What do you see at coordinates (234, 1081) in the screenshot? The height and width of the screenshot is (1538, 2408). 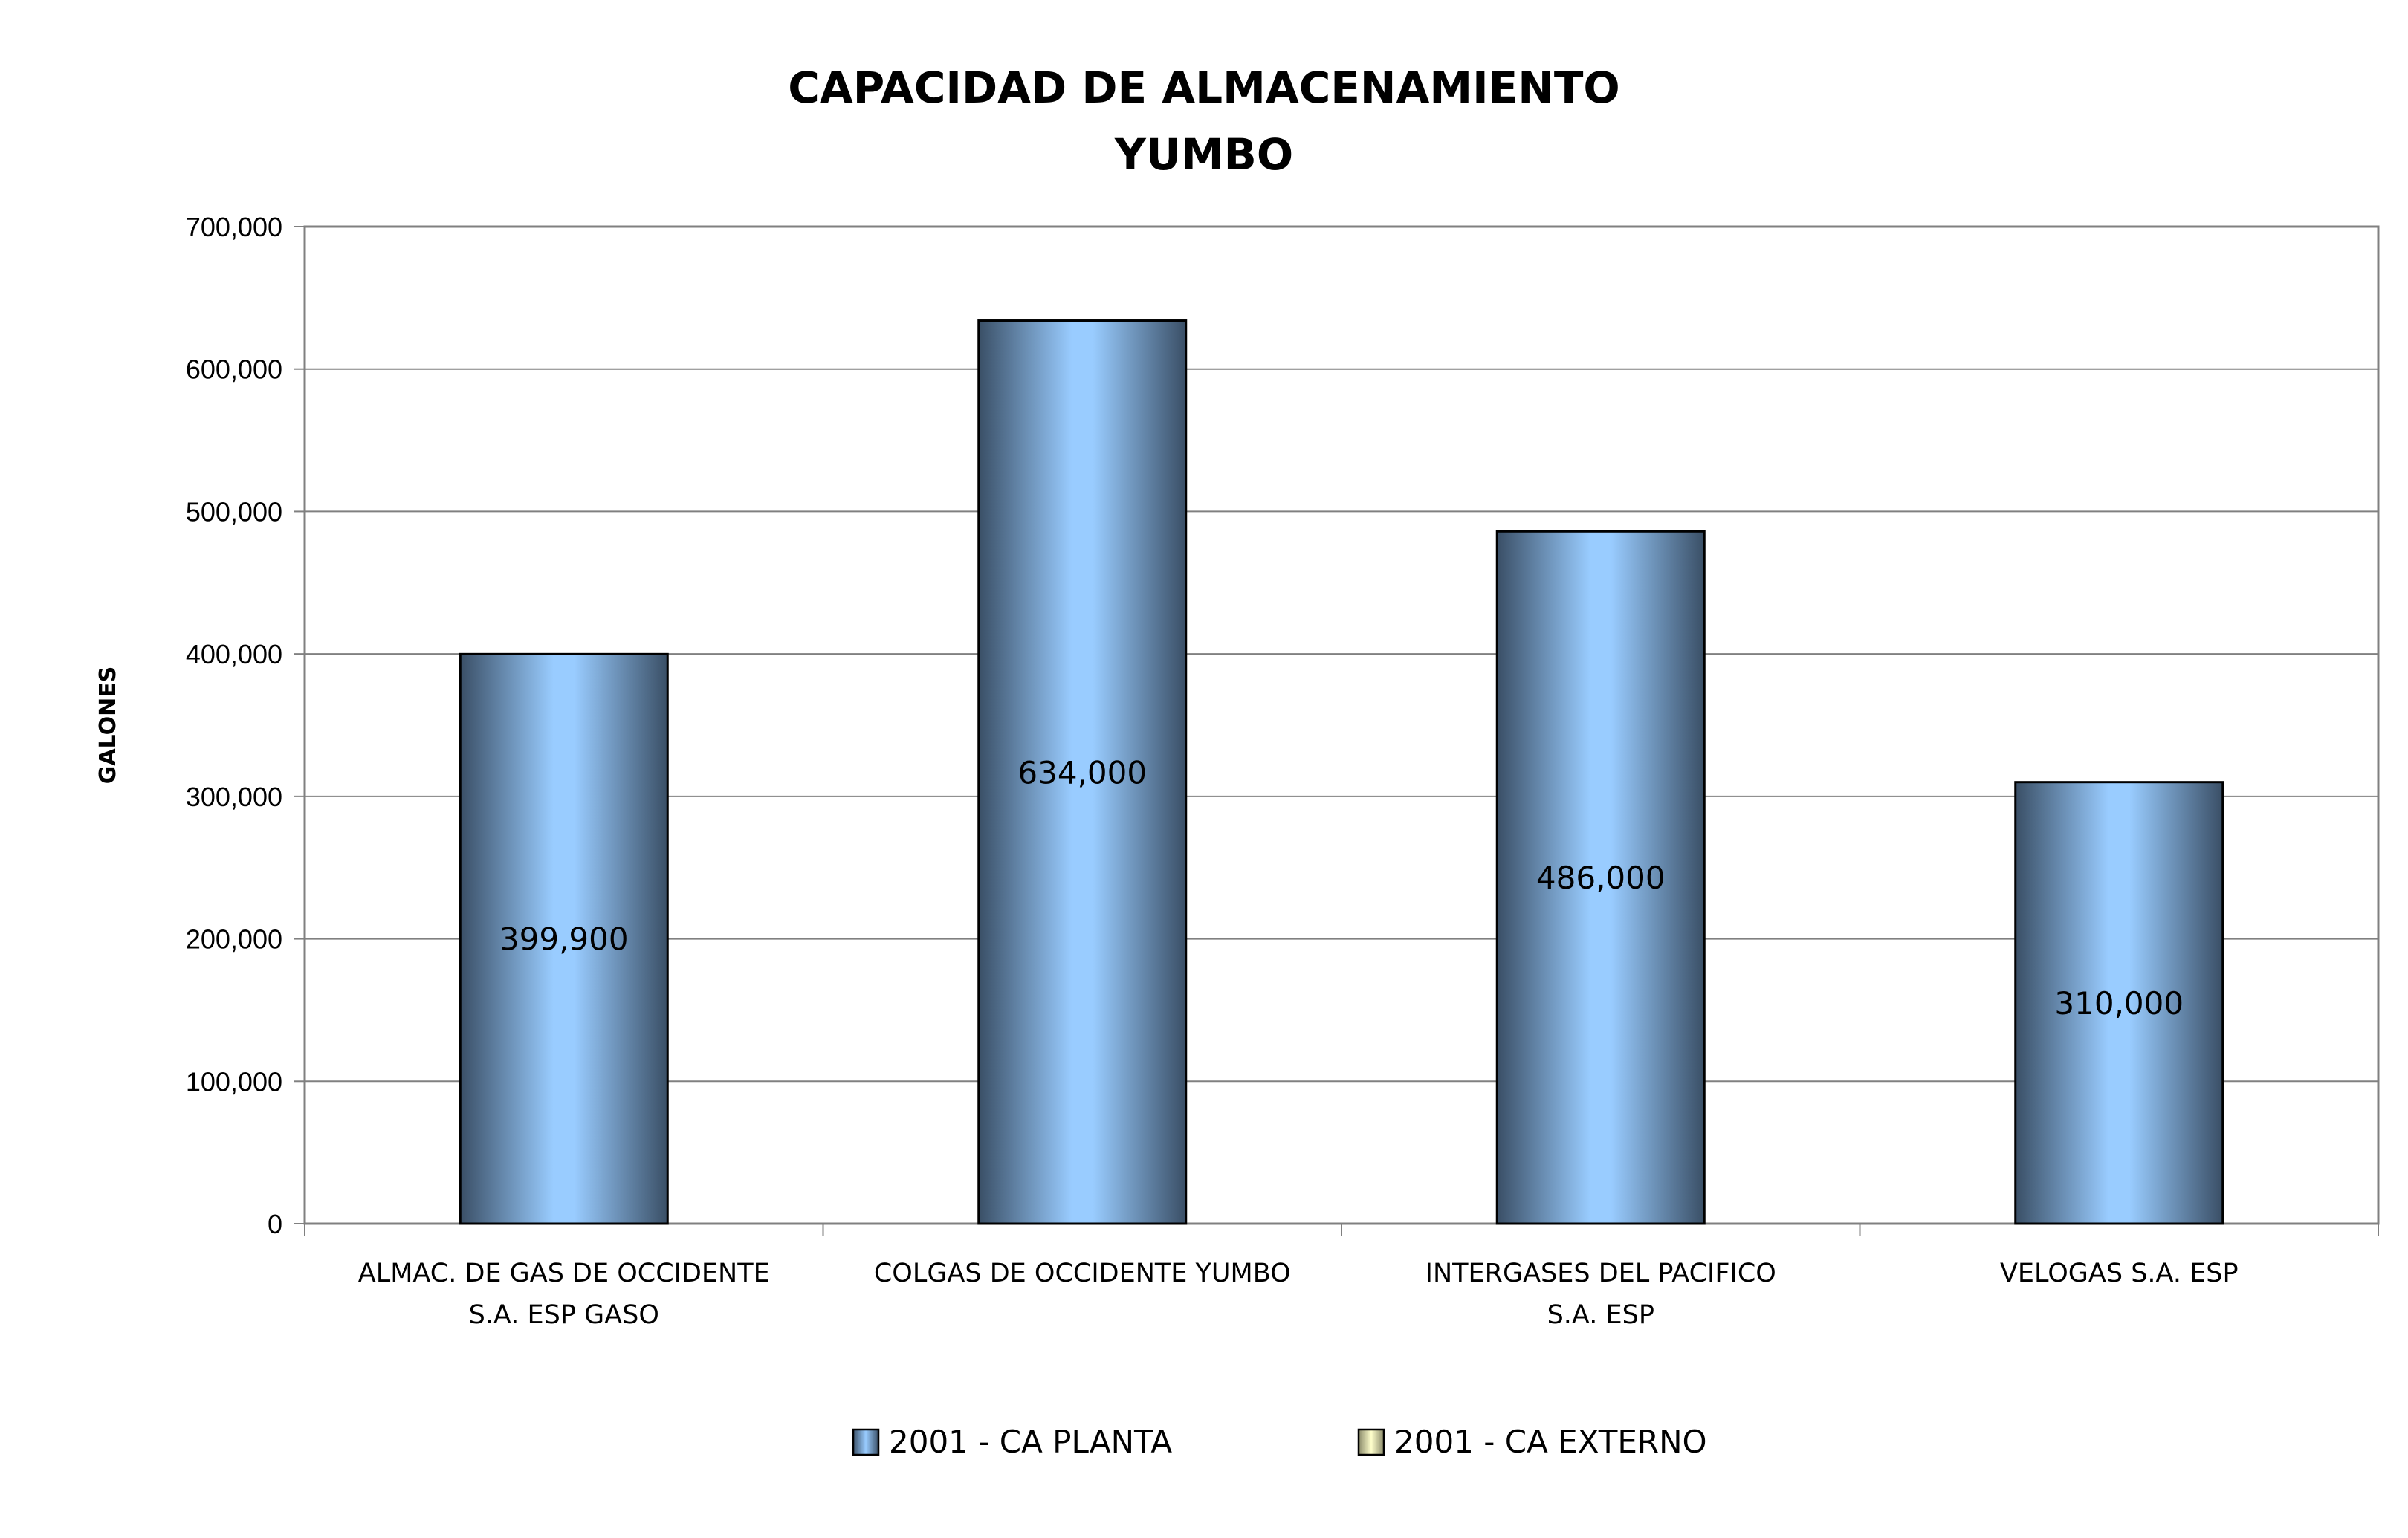 I see `y-tick-label: 100,000` at bounding box center [234, 1081].